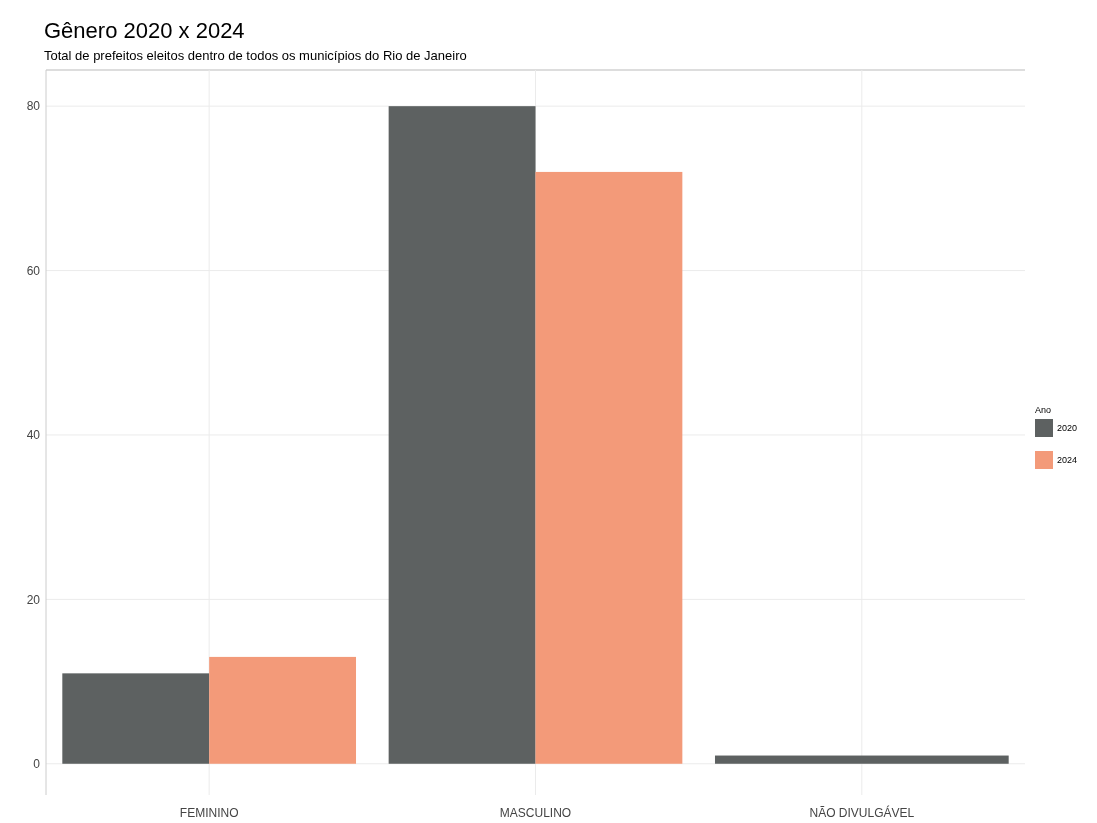 This screenshot has height=823, width=1097. I want to click on legend-label: 2020, so click(1067, 428).